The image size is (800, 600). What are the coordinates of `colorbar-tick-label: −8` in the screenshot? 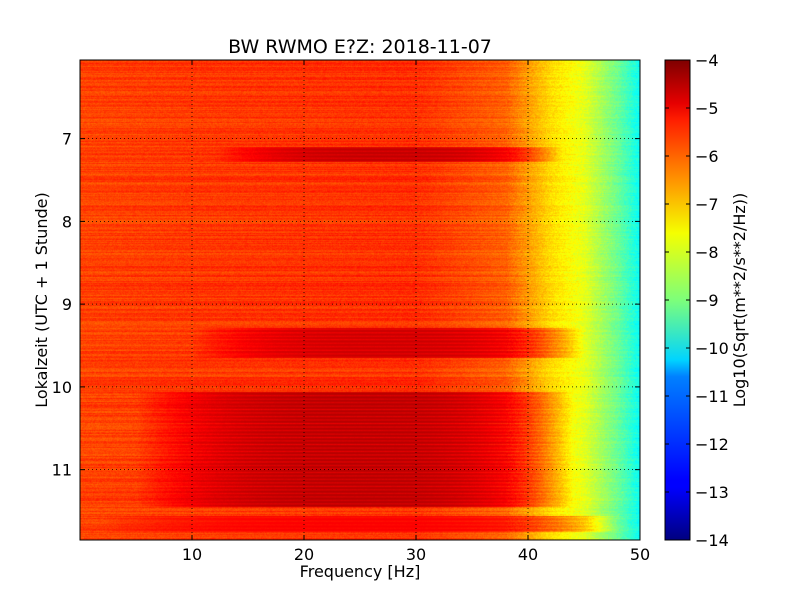 It's located at (707, 252).